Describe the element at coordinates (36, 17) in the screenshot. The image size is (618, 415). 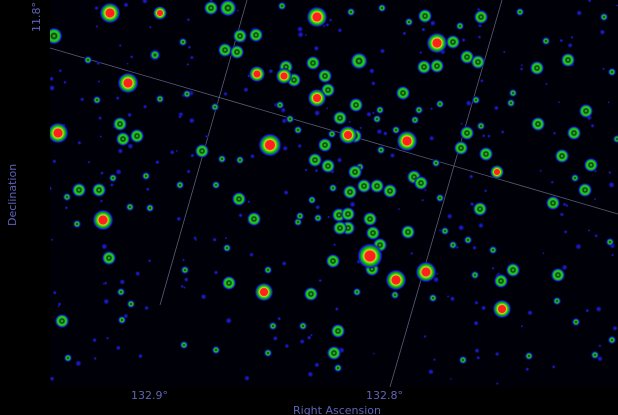
I see `y-tick-label: 11.8°` at that location.